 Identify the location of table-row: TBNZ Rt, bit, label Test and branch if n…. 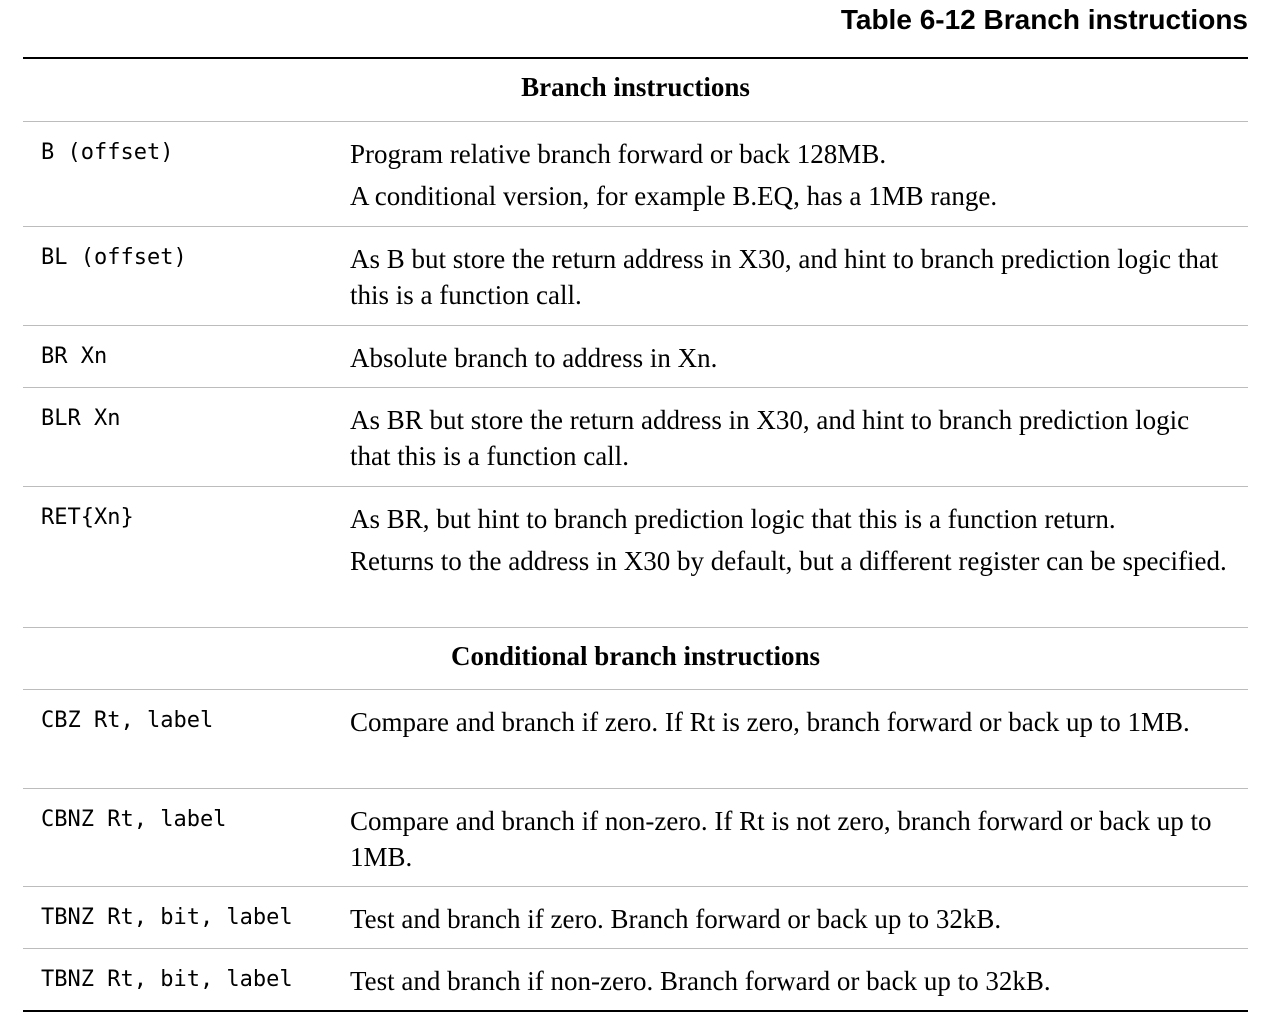
(635, 979).